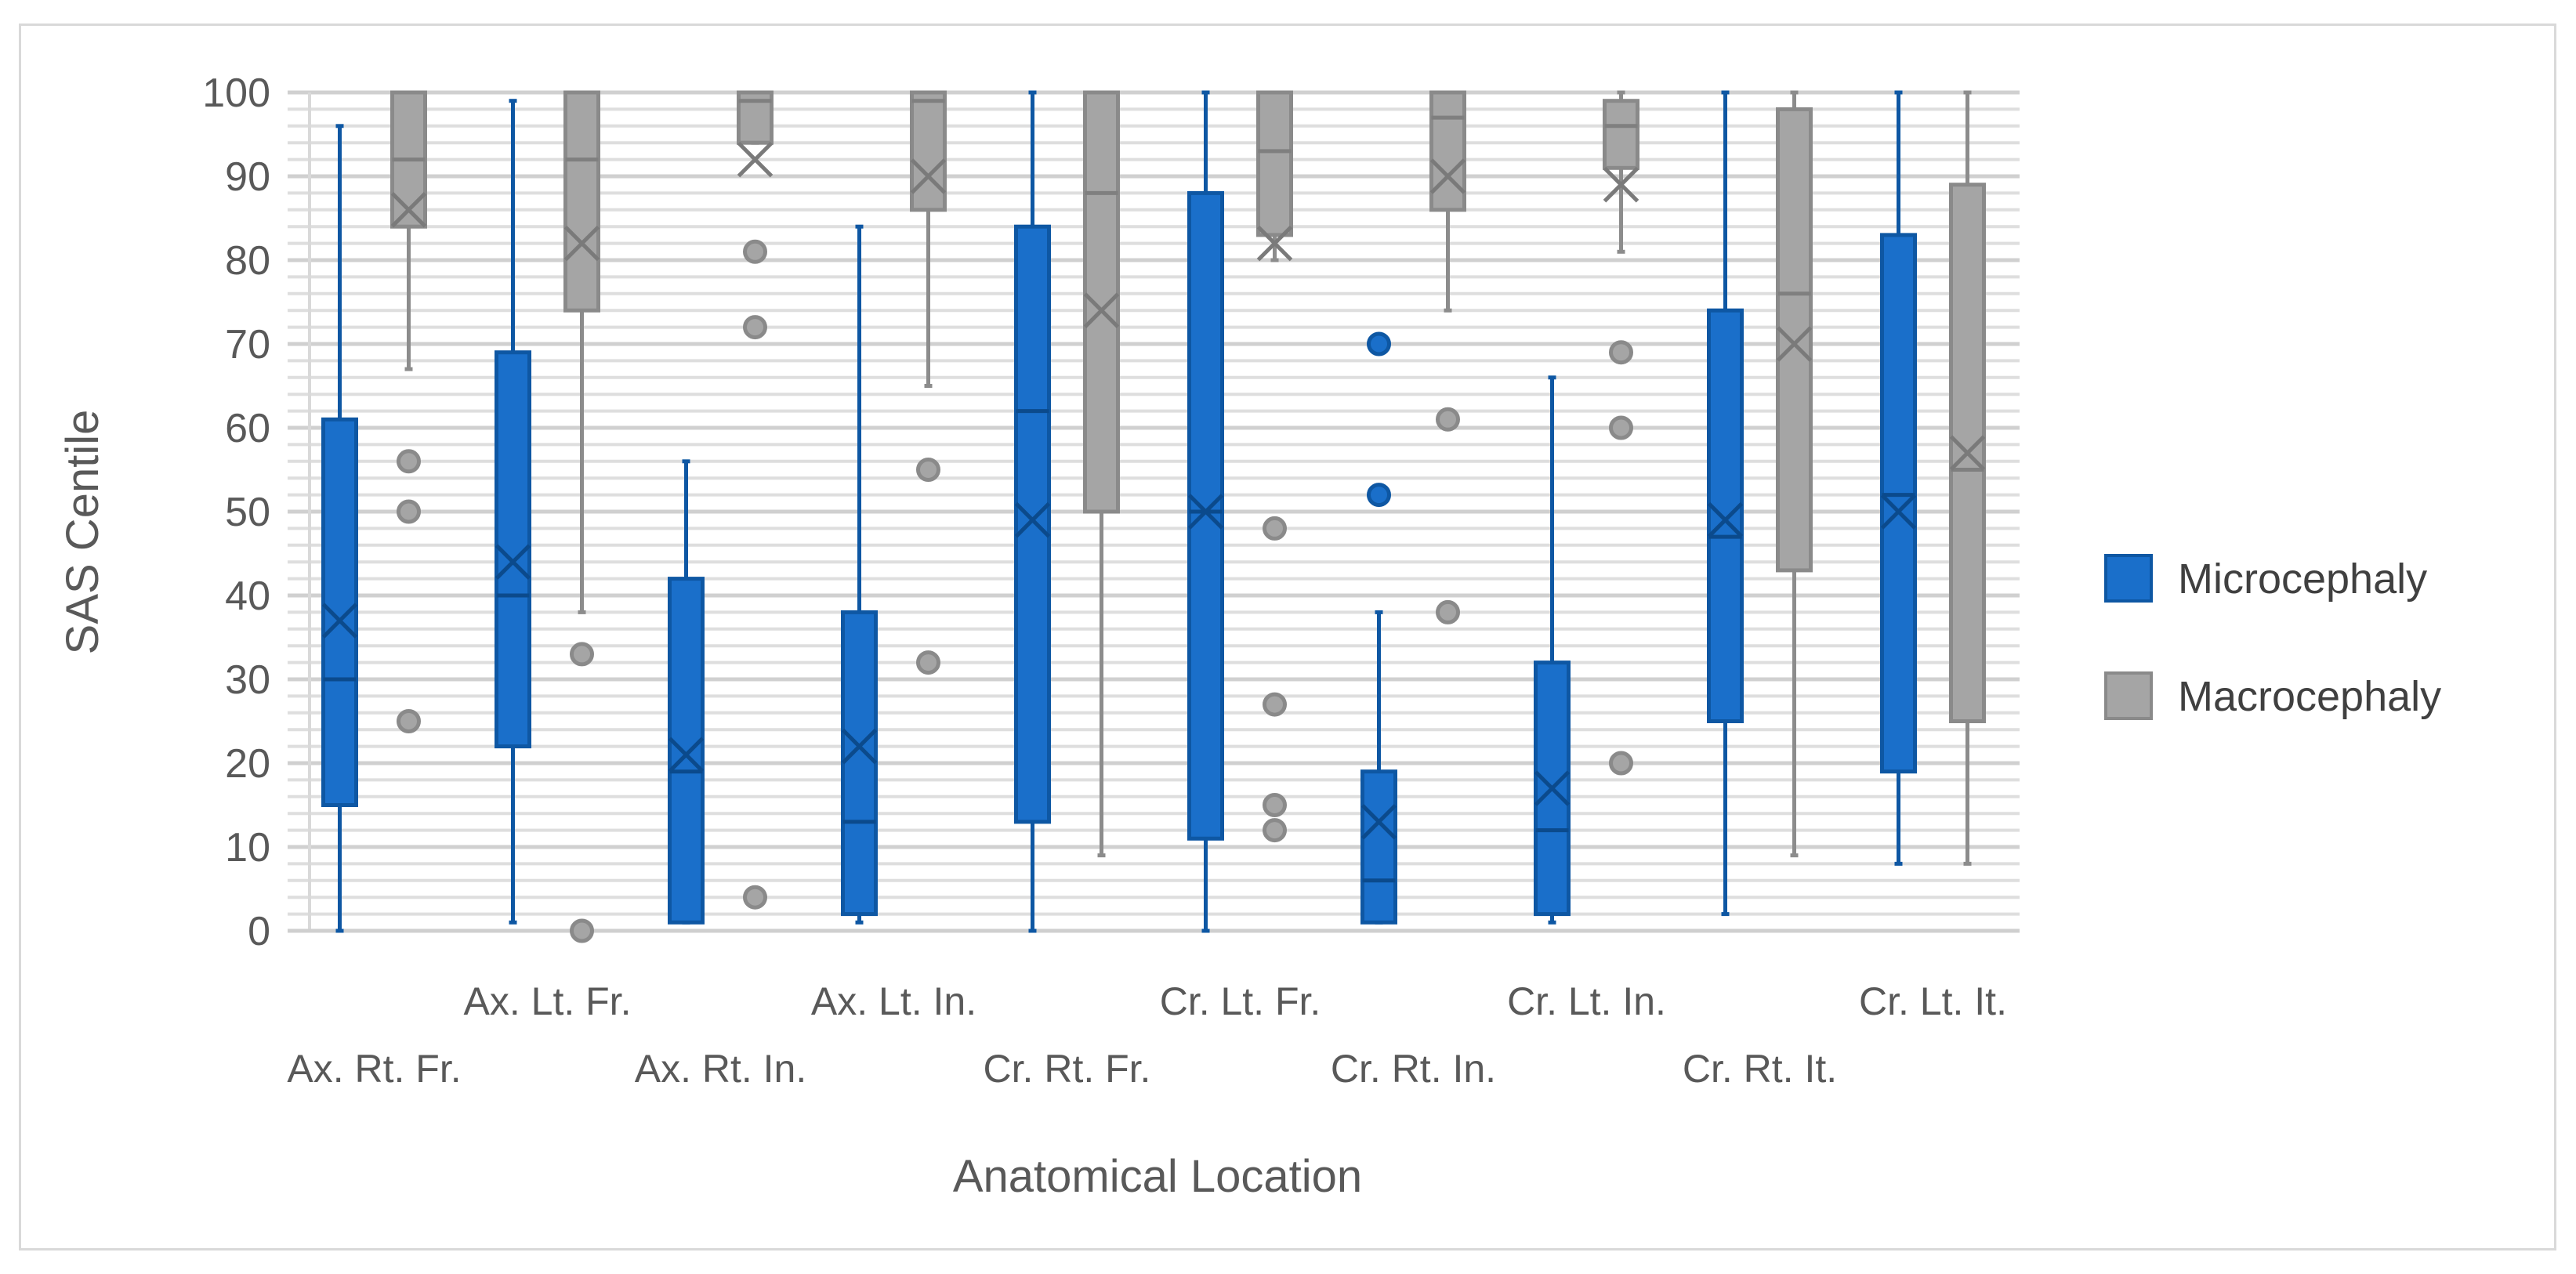  I want to click on legend-label-macrocephaly: Macrocephaly, so click(2309, 696).